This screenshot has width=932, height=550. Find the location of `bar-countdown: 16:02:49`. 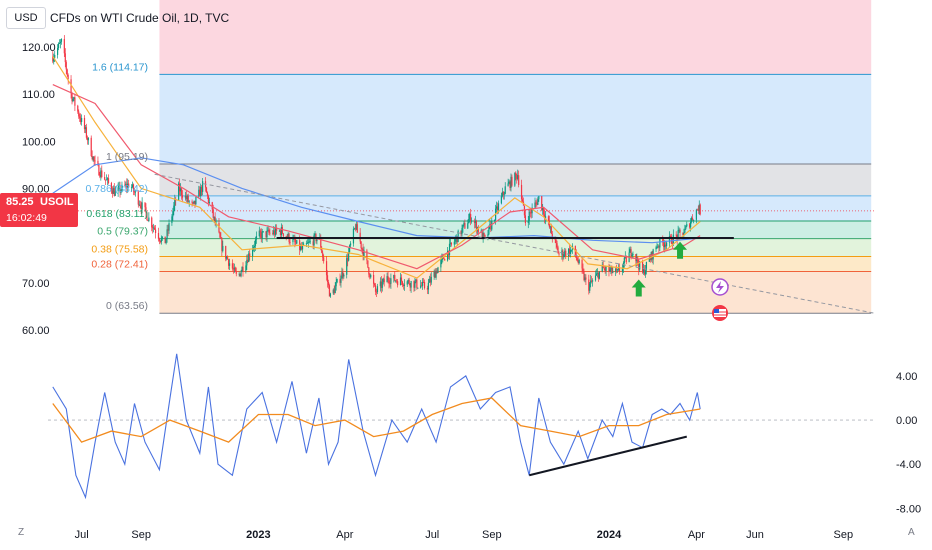

bar-countdown: 16:02:49 is located at coordinates (26, 218).